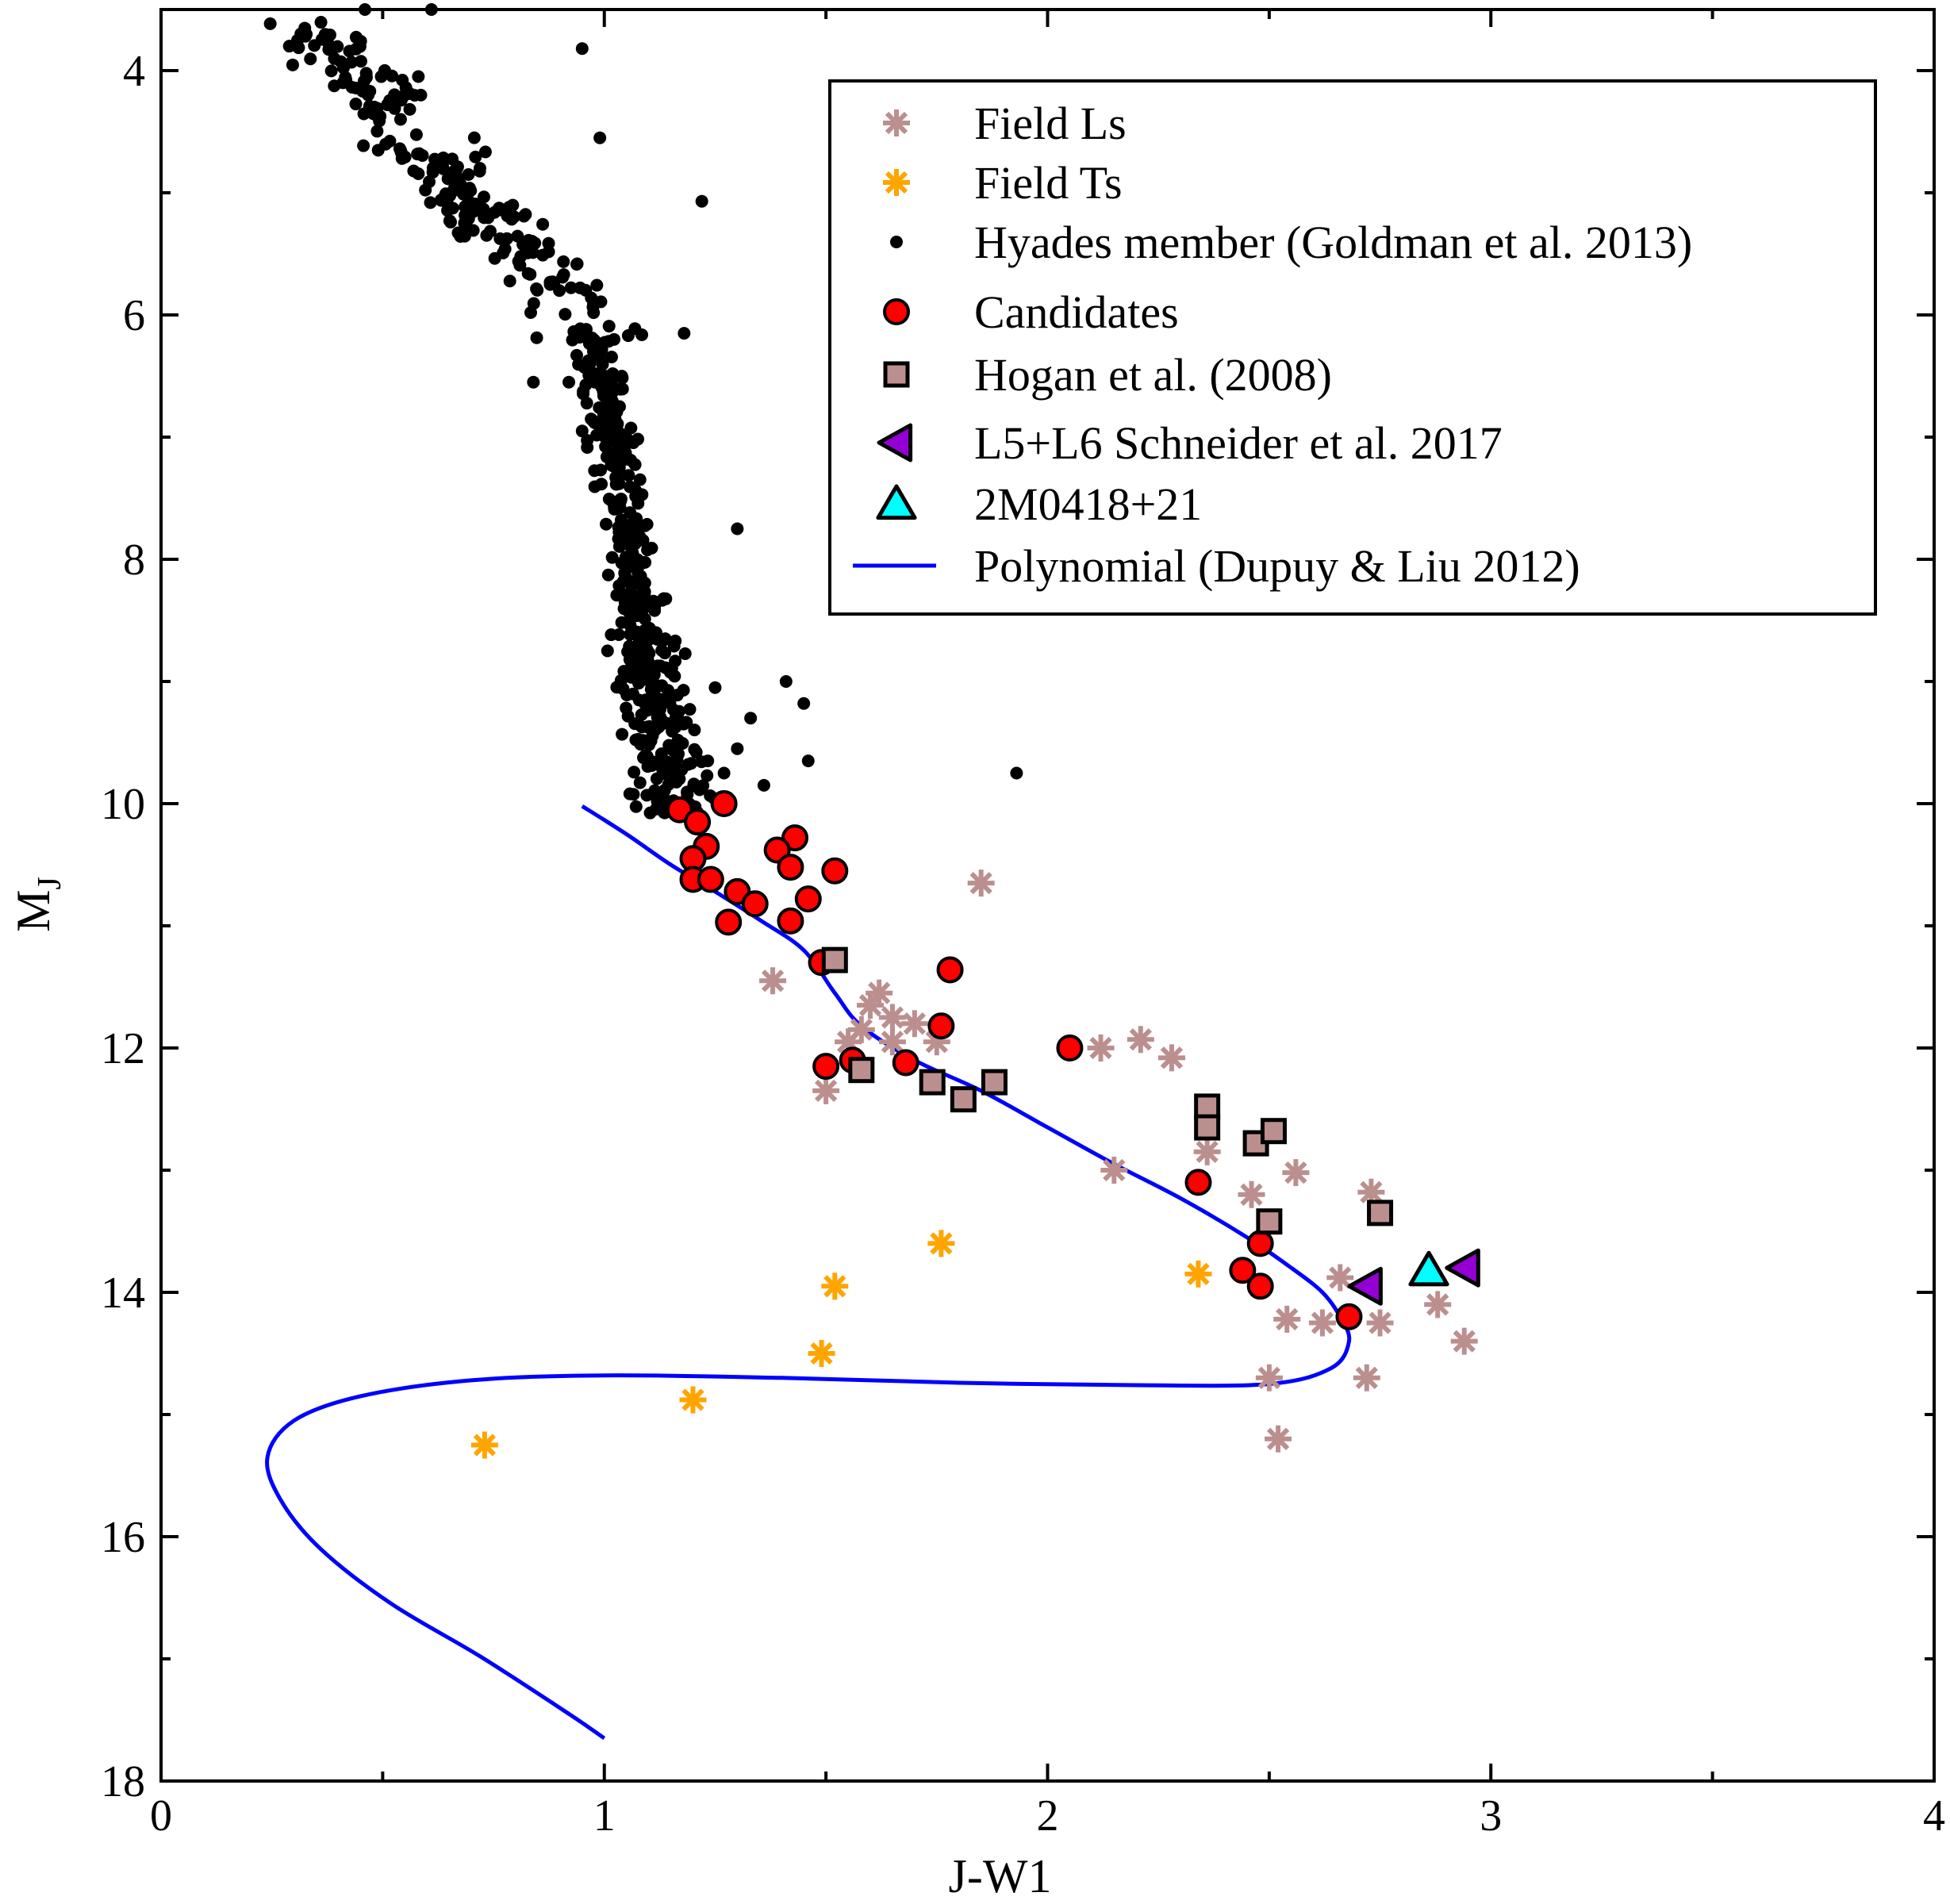 Image resolution: width=1950 pixels, height=1904 pixels. What do you see at coordinates (693, 1400) in the screenshot?
I see `field-t-point` at bounding box center [693, 1400].